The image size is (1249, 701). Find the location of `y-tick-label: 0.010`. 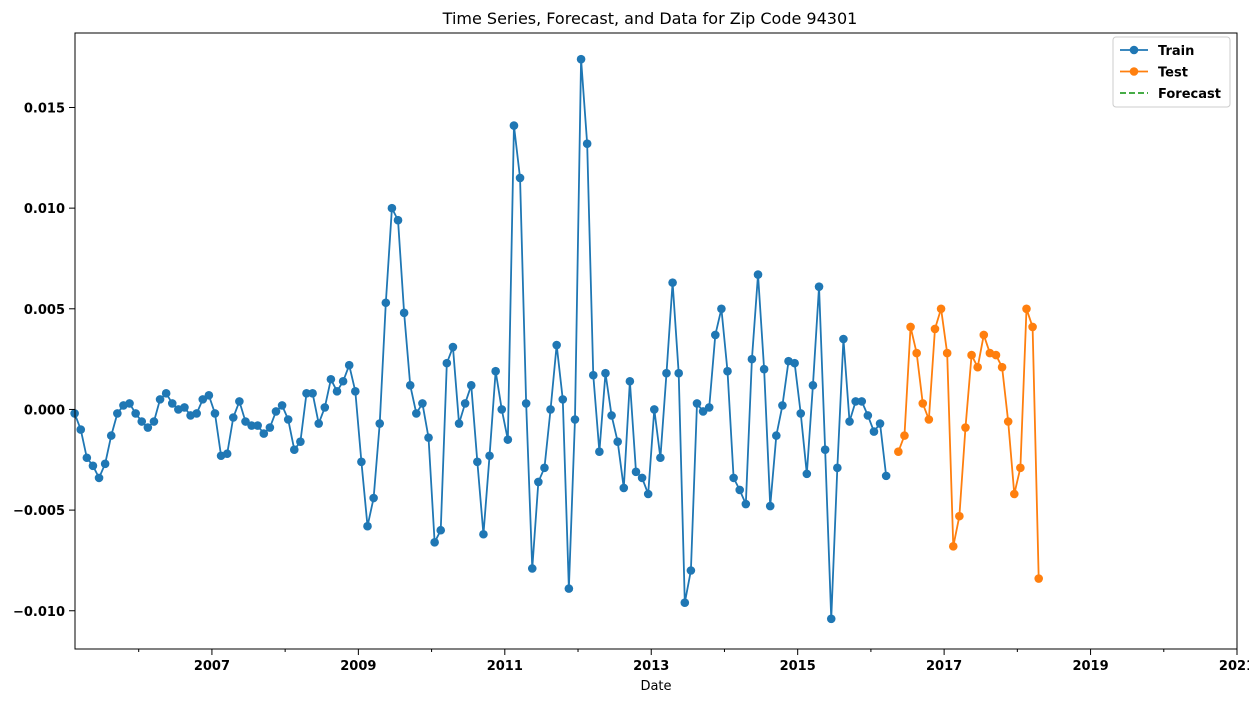

y-tick-label: 0.010 is located at coordinates (44, 209).